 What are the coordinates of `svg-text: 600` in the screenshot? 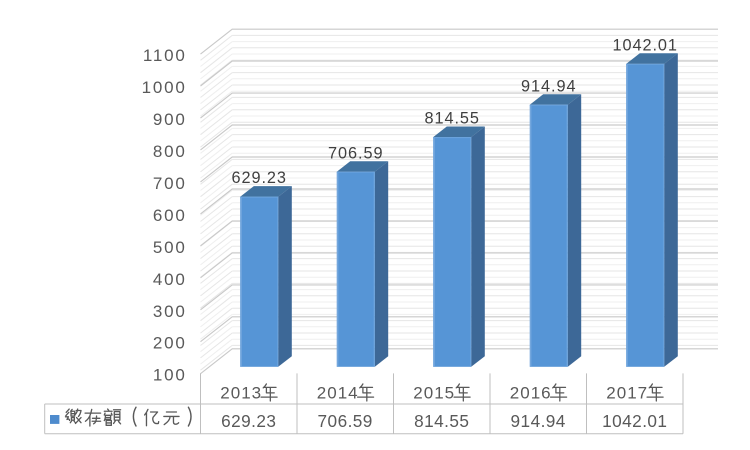 It's located at (170, 215).